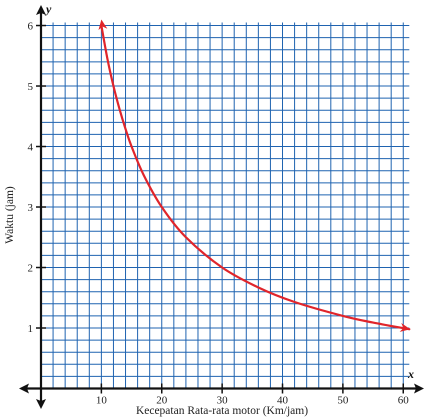  Describe the element at coordinates (404, 401) in the screenshot. I see `x-tick-label: 60` at that location.